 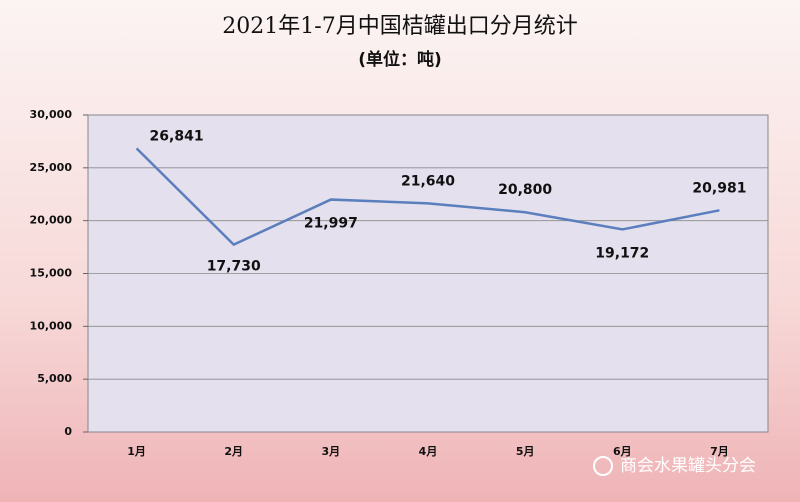 What do you see at coordinates (399, 26) in the screenshot?
I see `chart-title: 2021年1-7月中国桔罐出口分月统计` at bounding box center [399, 26].